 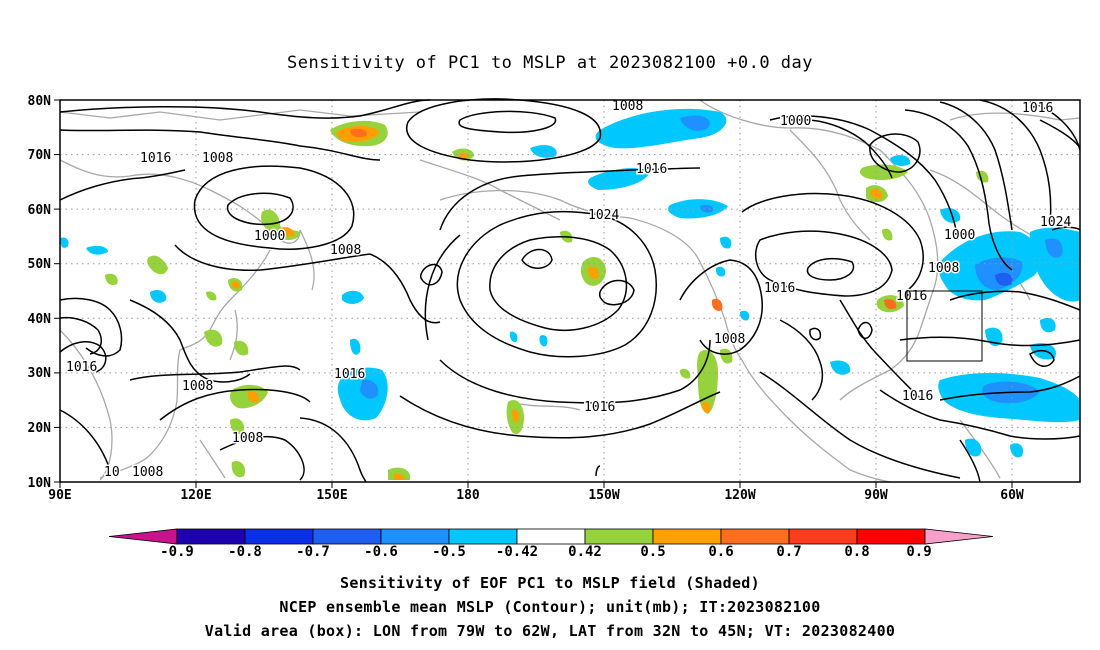 I want to click on lat-tick-label: 80N, so click(x=40, y=101).